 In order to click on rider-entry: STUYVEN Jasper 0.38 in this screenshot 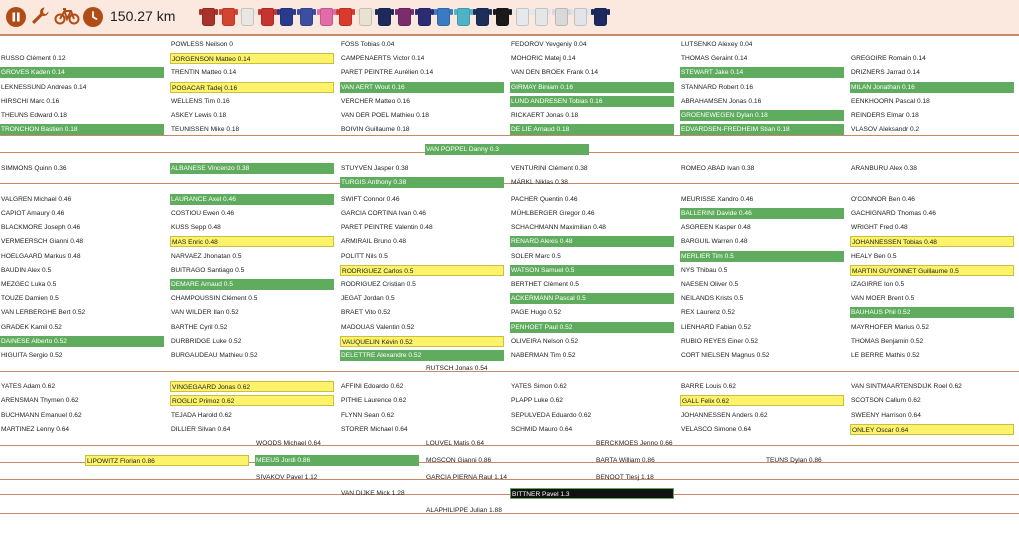, I will do `click(375, 168)`.